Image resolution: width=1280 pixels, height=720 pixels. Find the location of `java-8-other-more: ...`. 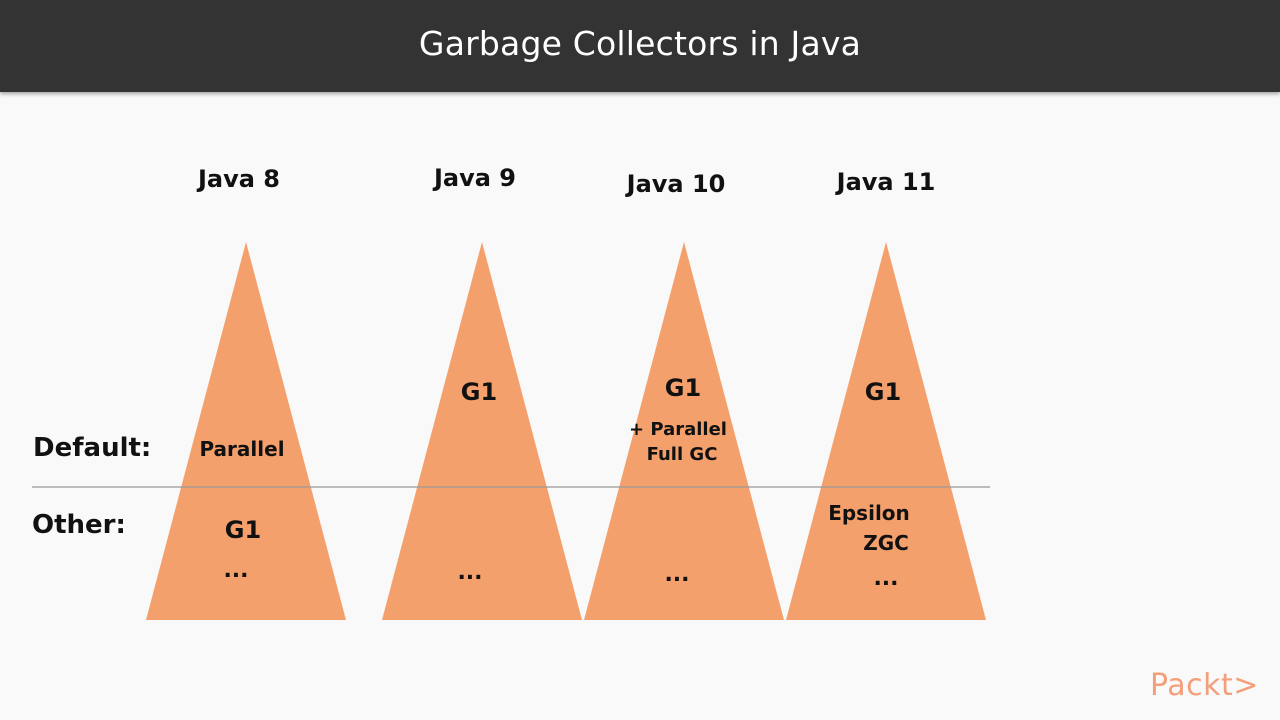

java-8-other-more: ... is located at coordinates (236, 570).